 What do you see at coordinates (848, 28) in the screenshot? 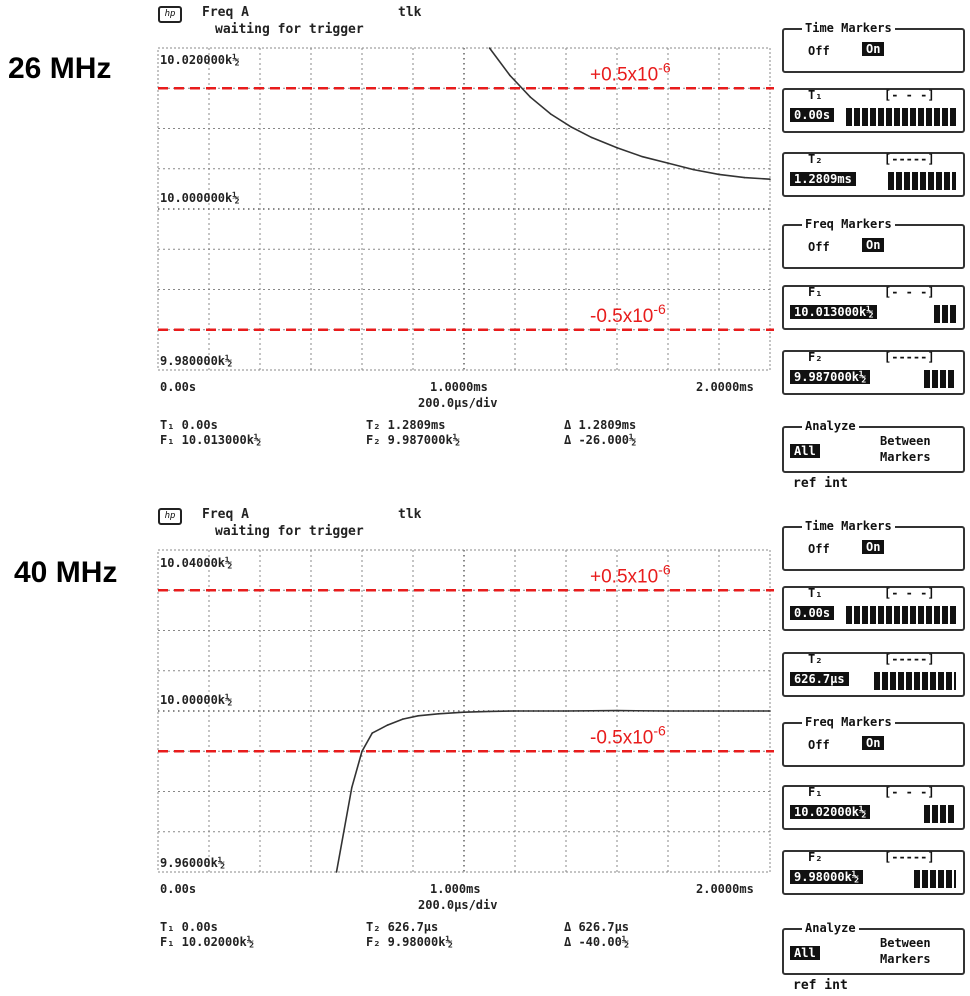
I see `softkey-title: Time Markers` at bounding box center [848, 28].